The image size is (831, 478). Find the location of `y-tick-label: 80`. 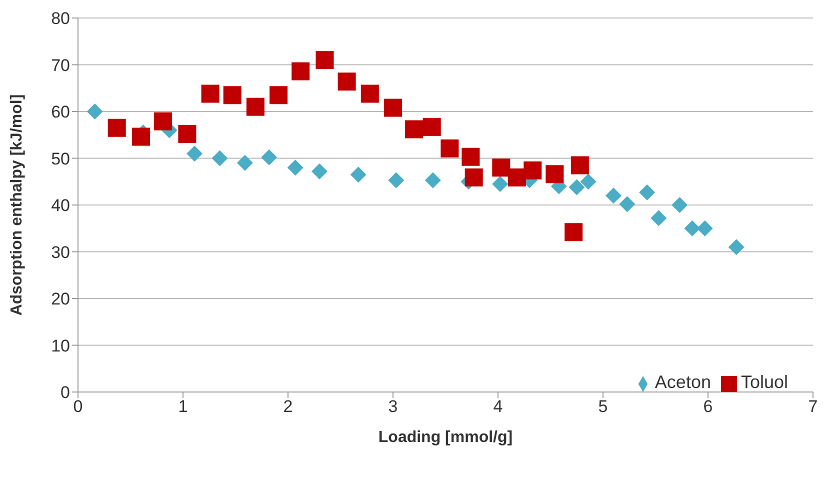

y-tick-label: 80 is located at coordinates (60, 18).